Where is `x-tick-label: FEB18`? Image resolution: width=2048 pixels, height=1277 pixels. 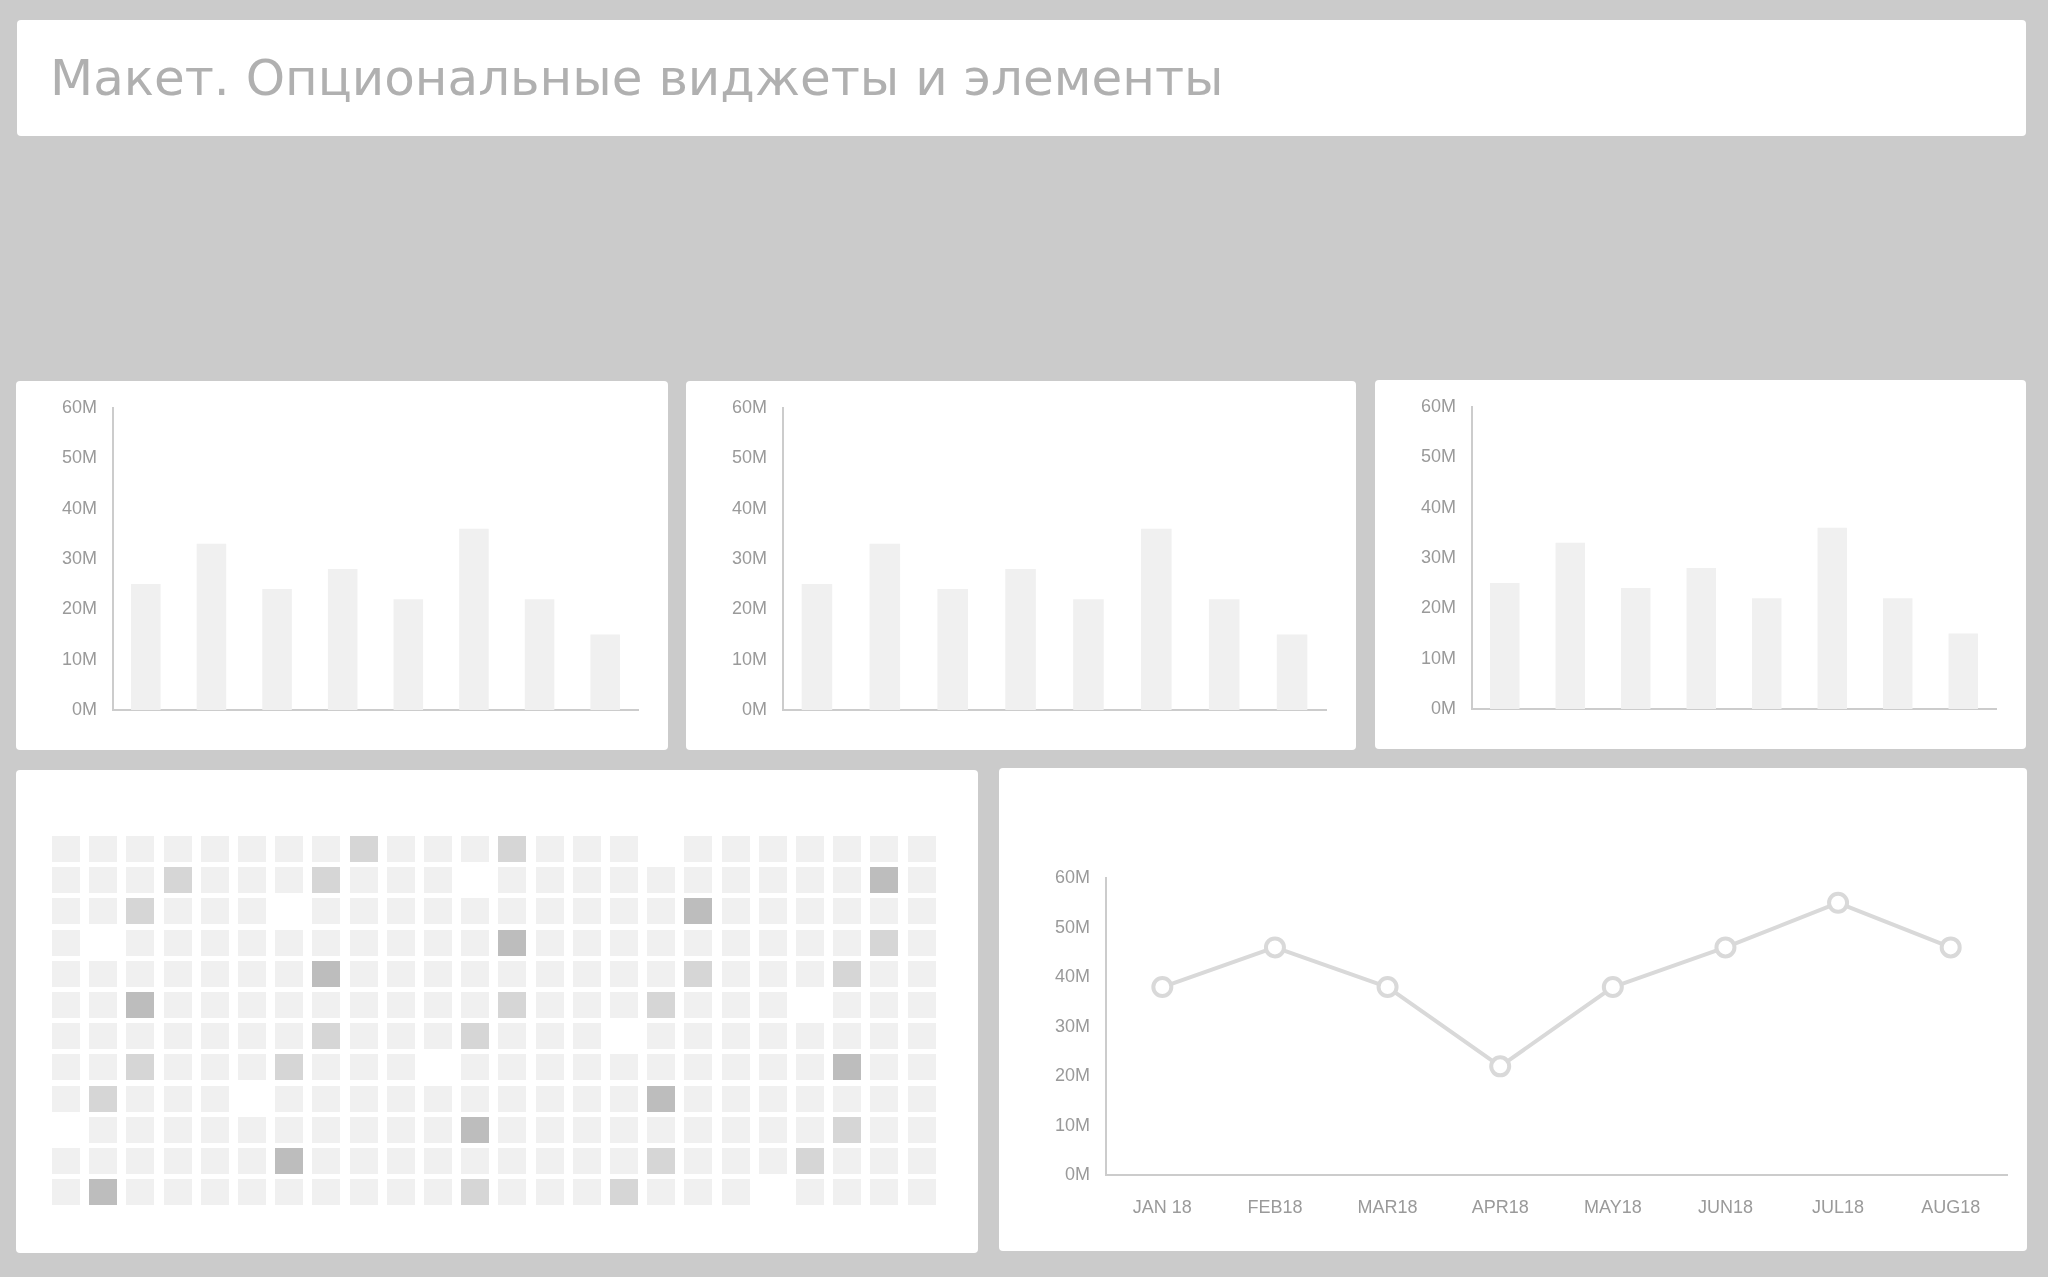 x-tick-label: FEB18 is located at coordinates (1275, 1207).